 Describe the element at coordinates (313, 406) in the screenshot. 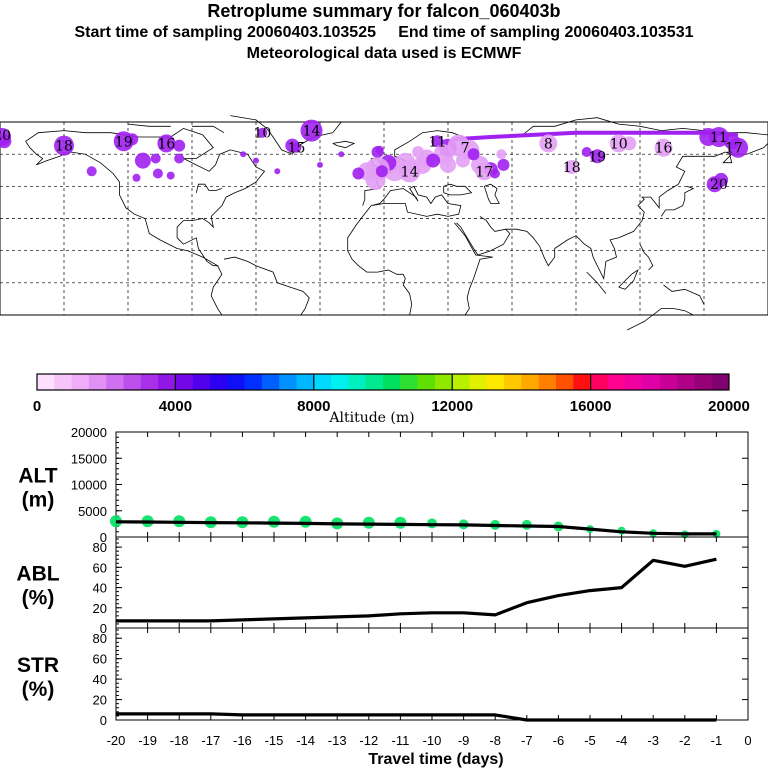

I see `colorbar-tick-label: 8000` at that location.